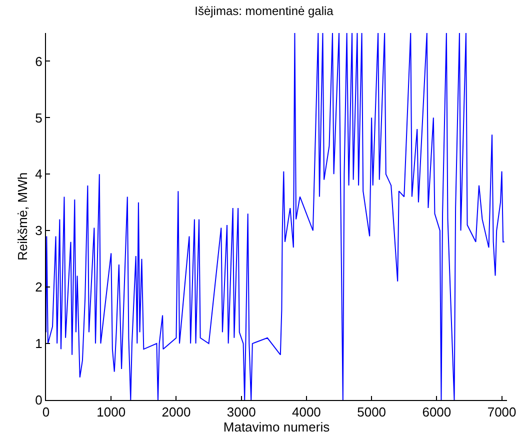  What do you see at coordinates (176, 412) in the screenshot?
I see `x-tick-label: 2000` at bounding box center [176, 412].